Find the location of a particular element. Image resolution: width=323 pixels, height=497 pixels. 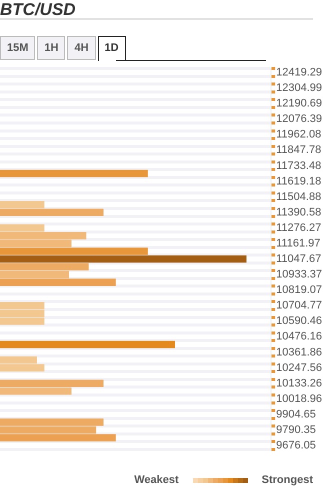

y-tick-label: 12190.69 is located at coordinates (299, 104).